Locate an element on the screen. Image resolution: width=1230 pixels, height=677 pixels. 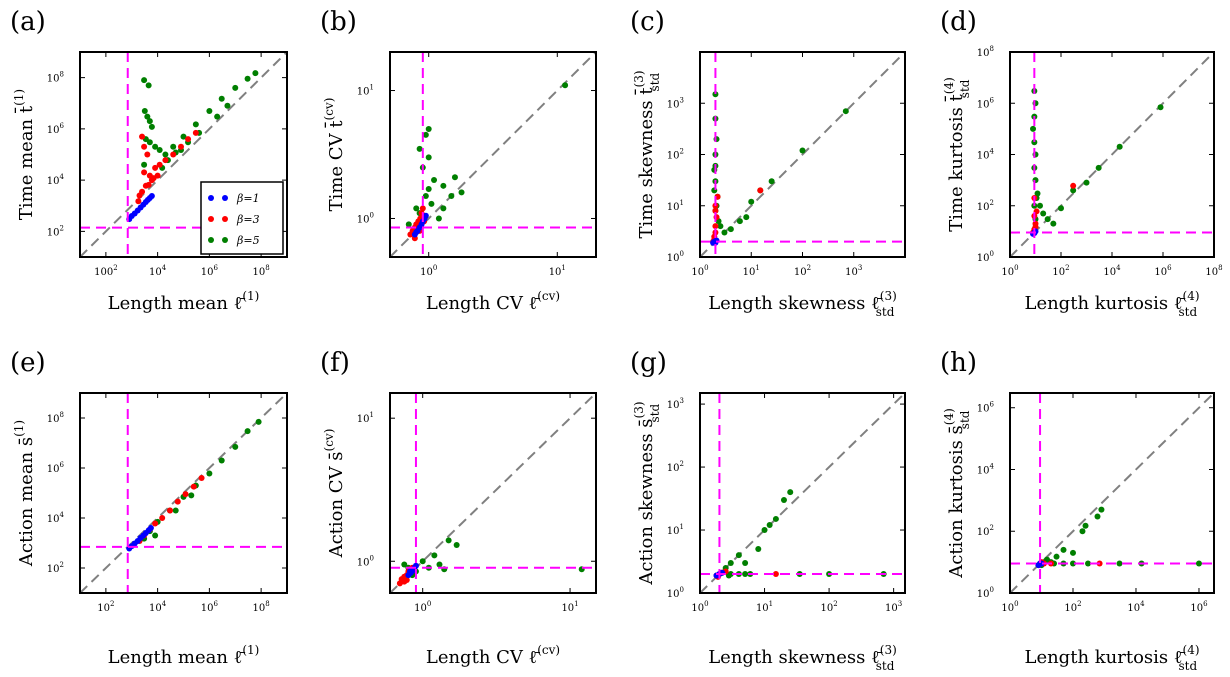
y-tick-label: 10⁰ is located at coordinates (985, 257).